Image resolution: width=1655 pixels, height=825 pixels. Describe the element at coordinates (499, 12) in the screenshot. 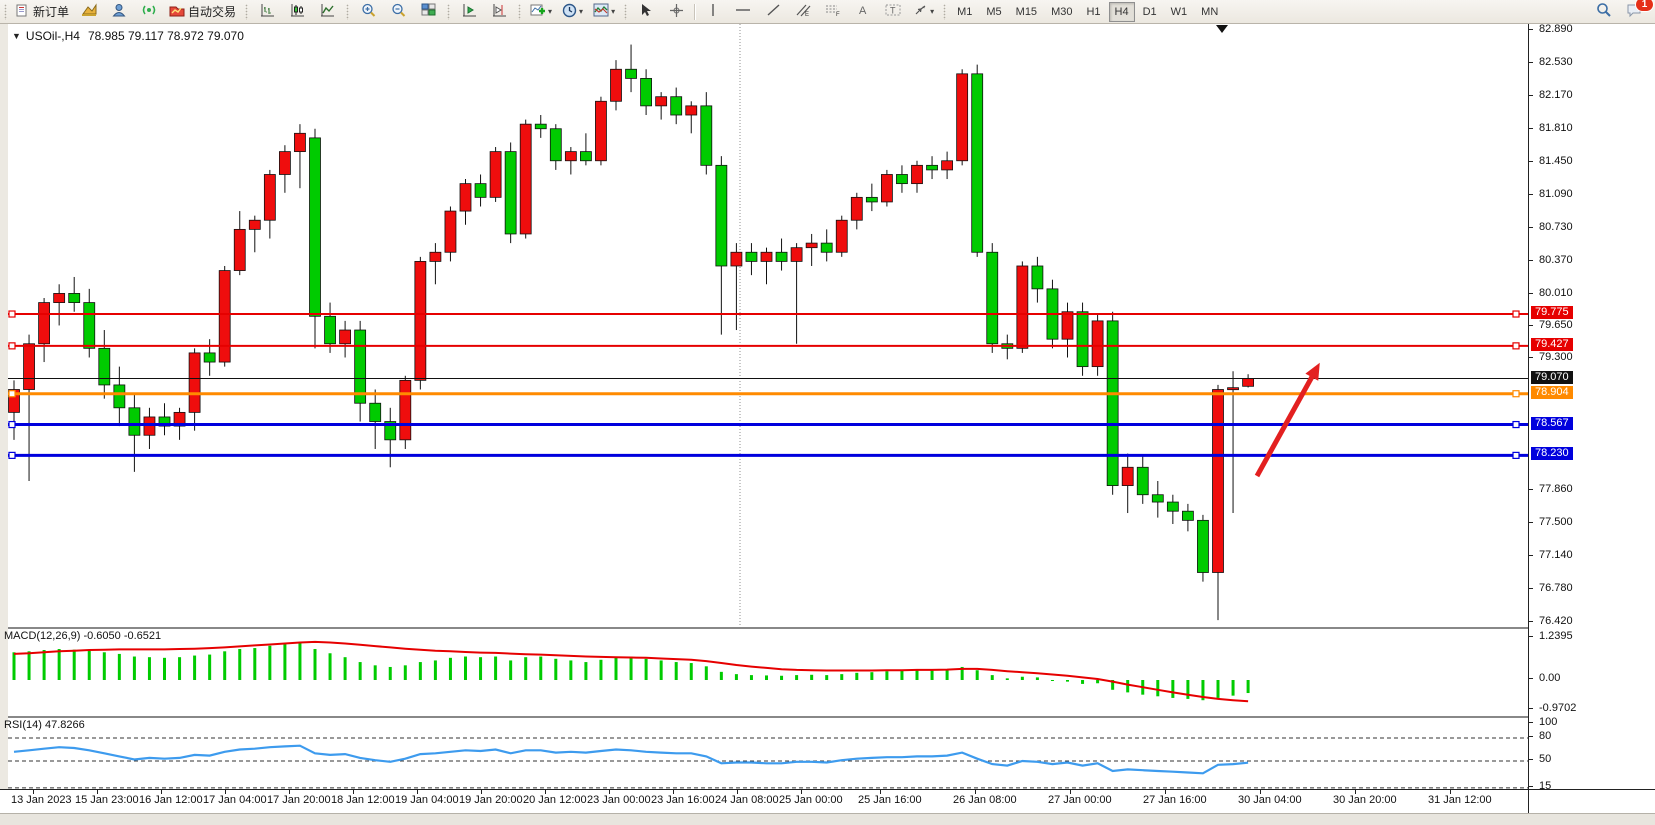

I see `chart-shift-button` at that location.